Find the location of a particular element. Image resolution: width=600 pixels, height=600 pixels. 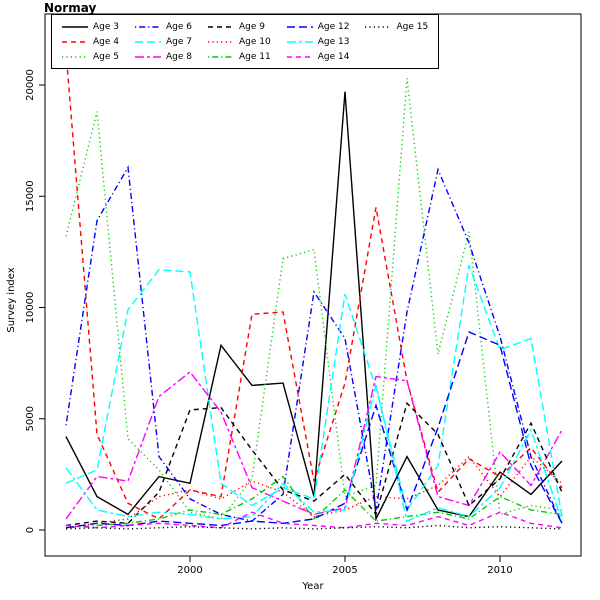

legend-label: Age 11 is located at coordinates (255, 56).